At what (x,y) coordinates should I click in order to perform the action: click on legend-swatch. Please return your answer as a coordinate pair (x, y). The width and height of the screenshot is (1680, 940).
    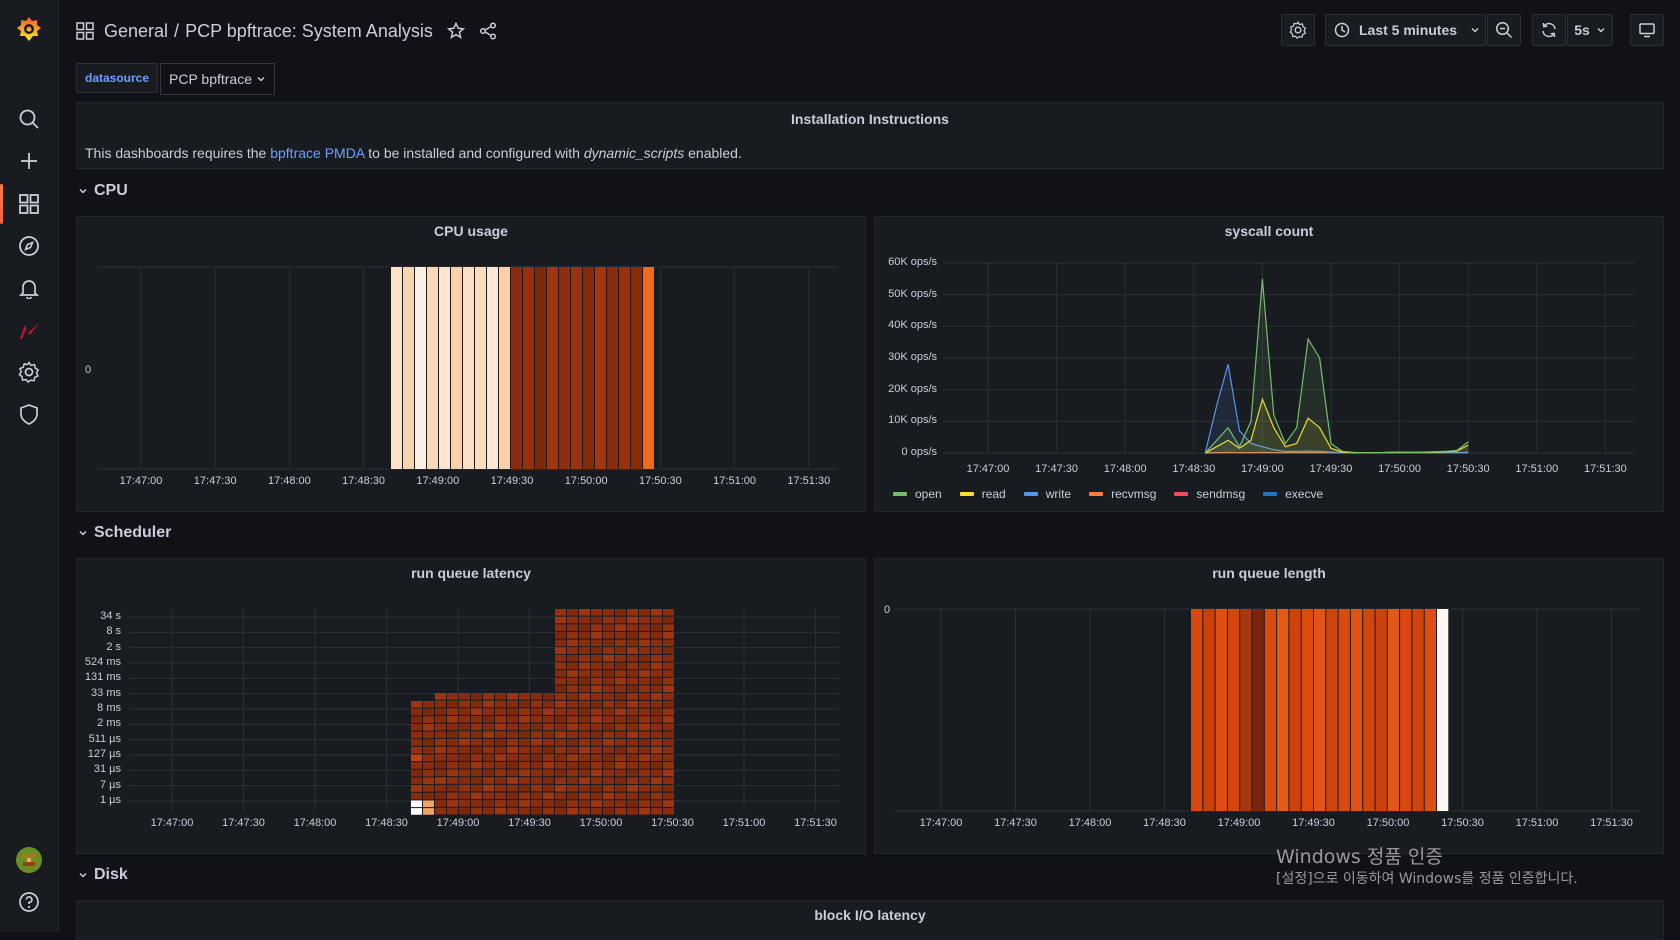
    Looking at the image, I should click on (900, 494).